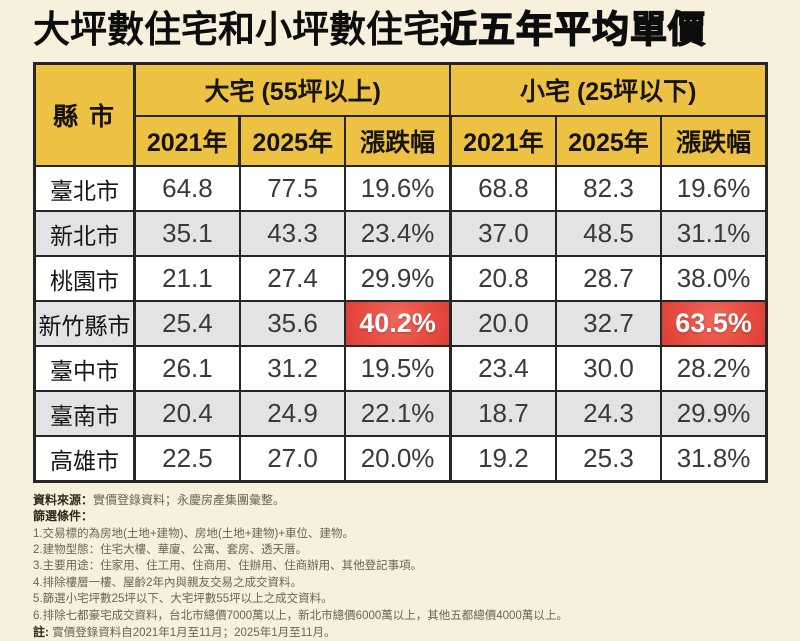  Describe the element at coordinates (714, 279) in the screenshot. I see `value-cell: 38.0%` at that location.